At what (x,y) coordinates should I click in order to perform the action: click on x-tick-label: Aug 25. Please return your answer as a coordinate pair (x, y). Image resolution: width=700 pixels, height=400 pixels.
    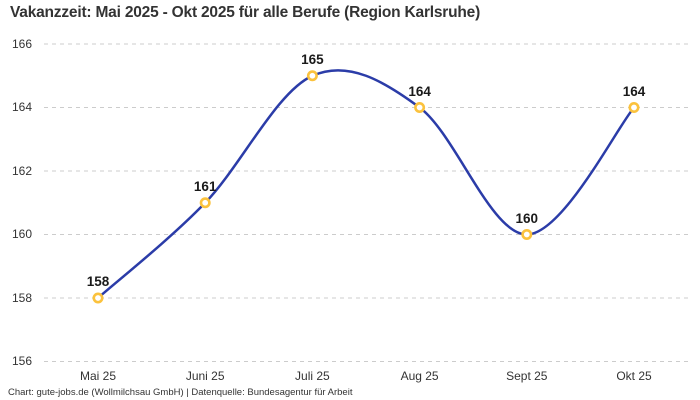
    Looking at the image, I should click on (419, 376).